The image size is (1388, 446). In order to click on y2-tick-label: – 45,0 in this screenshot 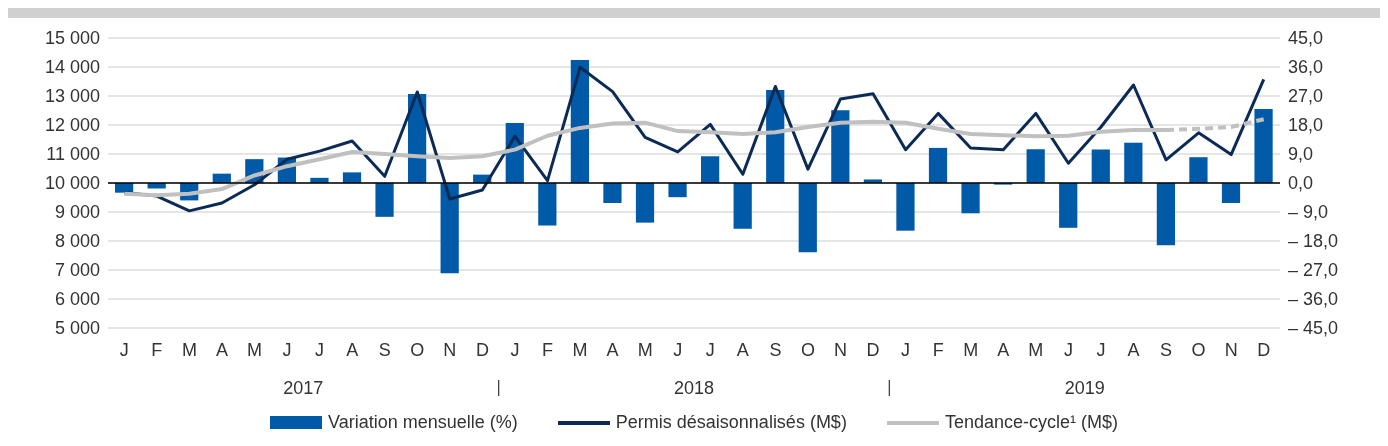, I will do `click(1313, 328)`.